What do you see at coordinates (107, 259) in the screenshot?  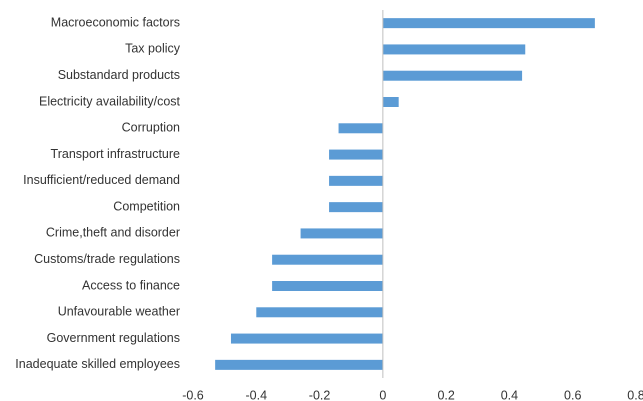 I see `y-tick-label: Customs/trade regulations` at bounding box center [107, 259].